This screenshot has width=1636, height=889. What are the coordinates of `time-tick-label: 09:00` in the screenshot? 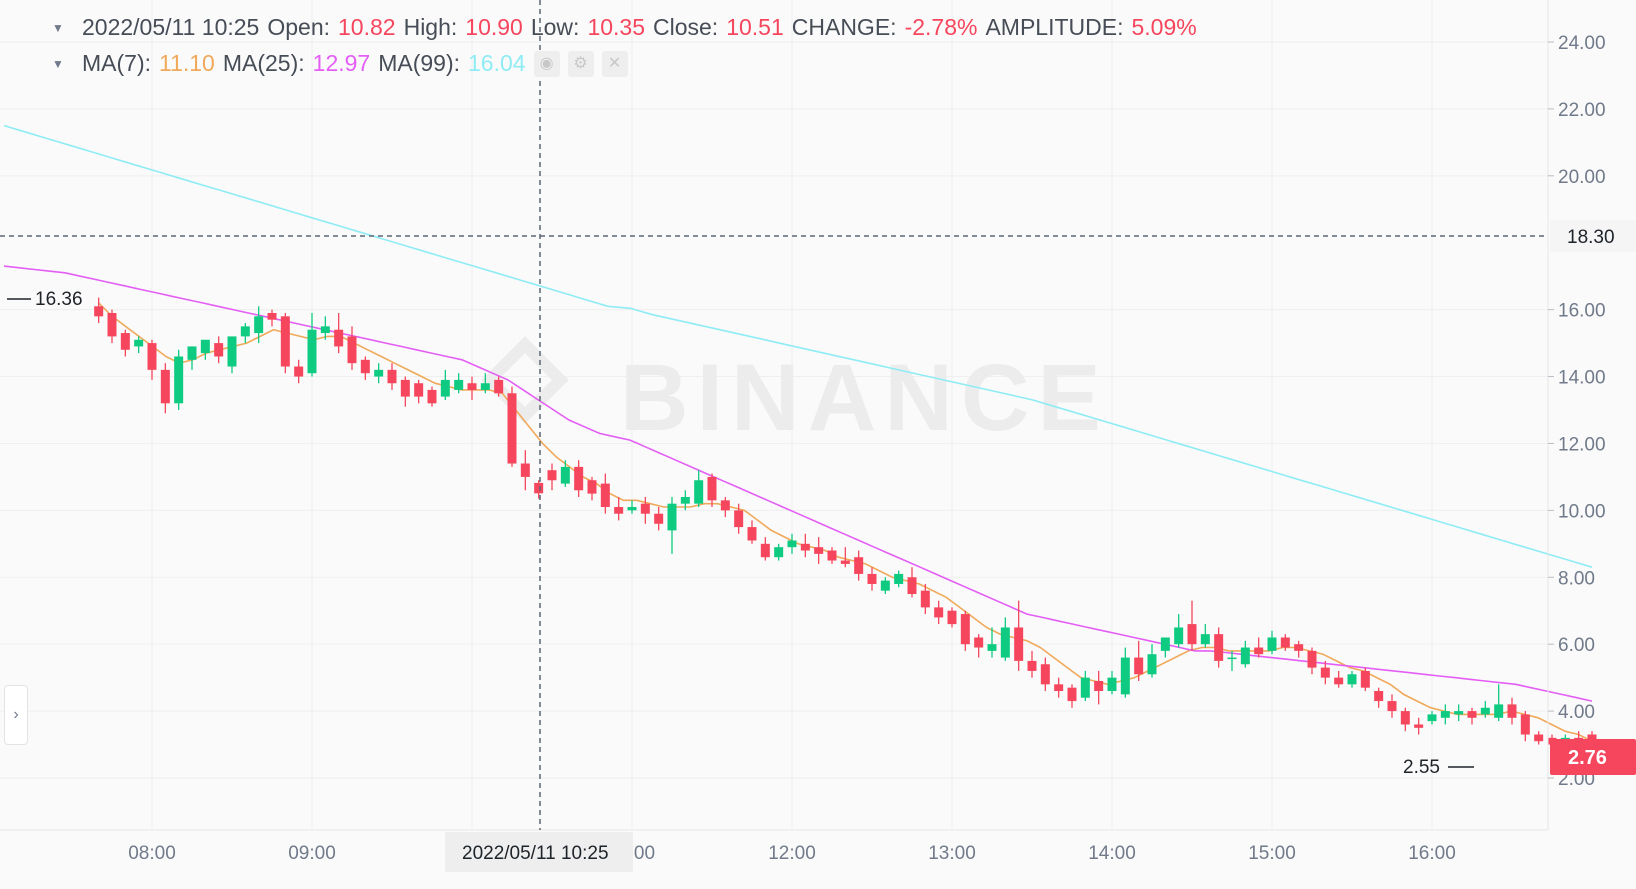 It's located at (312, 853).